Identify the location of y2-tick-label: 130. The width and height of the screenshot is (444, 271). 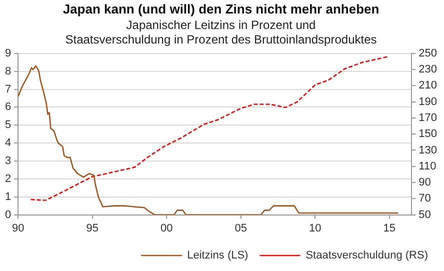
(428, 150).